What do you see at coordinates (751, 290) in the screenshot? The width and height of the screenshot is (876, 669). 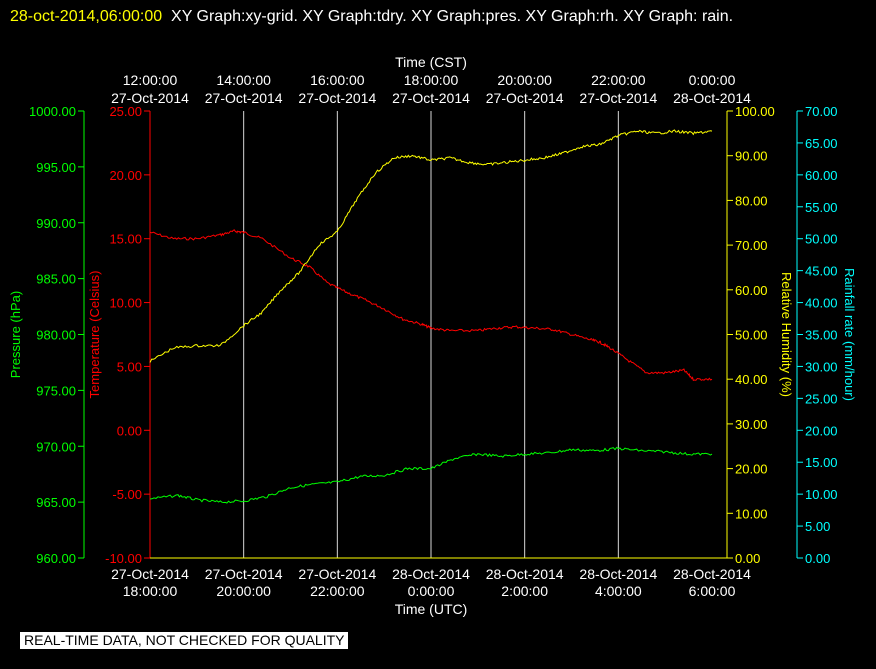 I see `humidity-tick-label: 60.00` at bounding box center [751, 290].